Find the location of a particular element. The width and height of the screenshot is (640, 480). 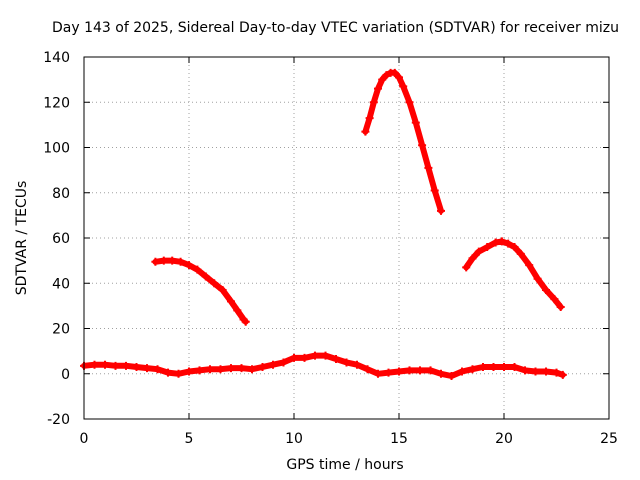

x-tick-label: 0 is located at coordinates (84, 439).